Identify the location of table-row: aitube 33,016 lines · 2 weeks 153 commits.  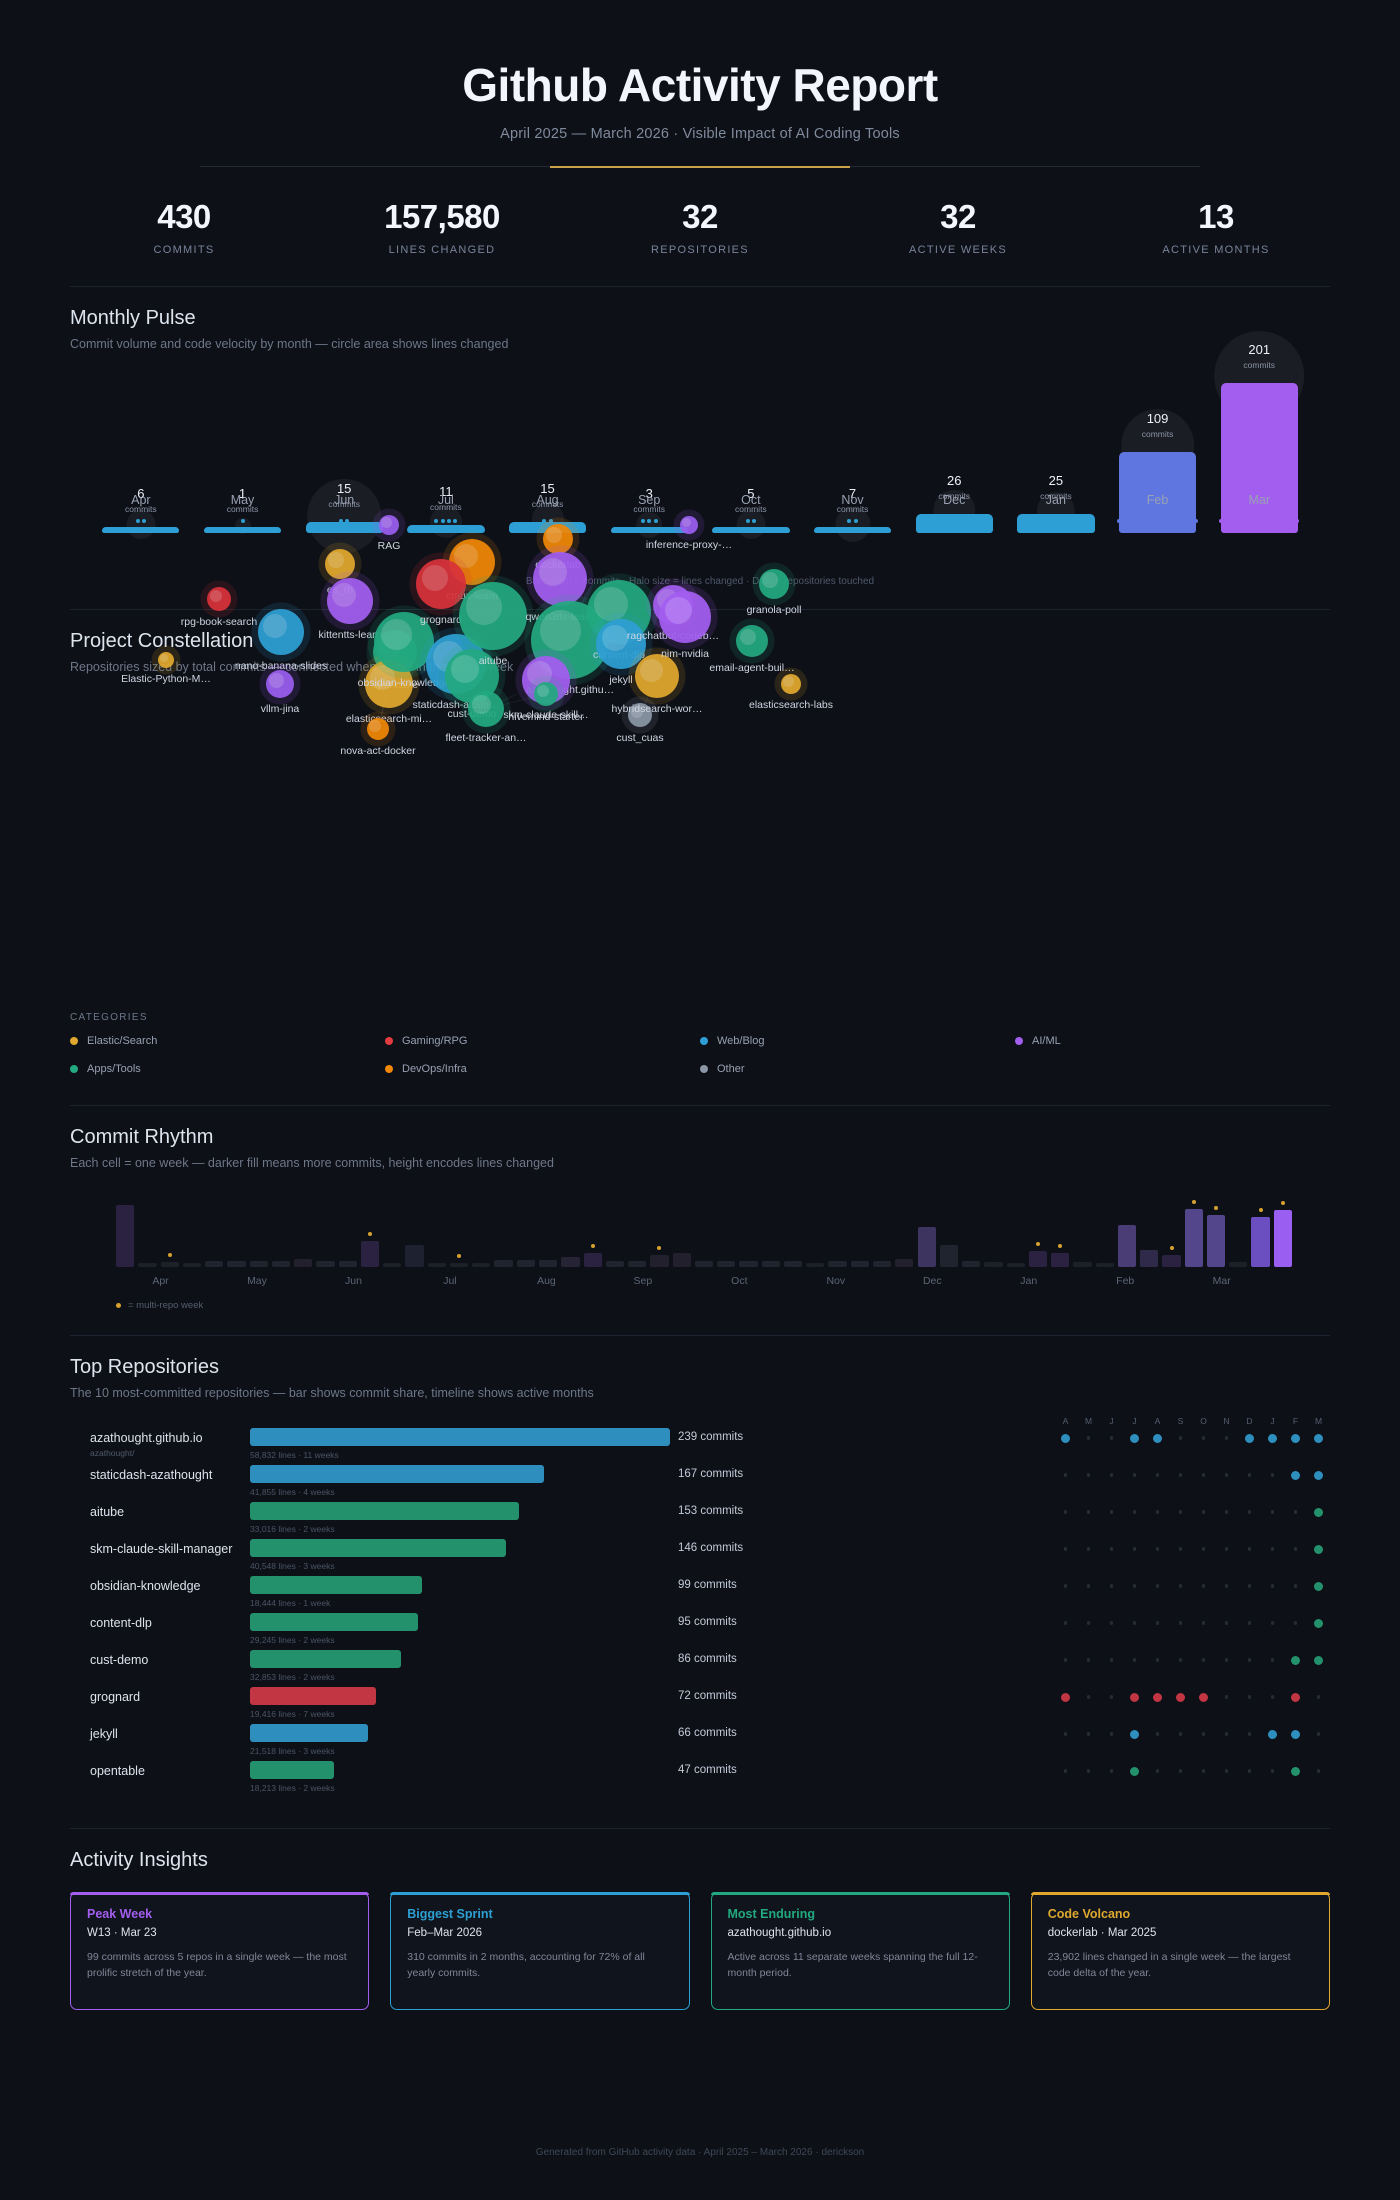
(700, 1520).